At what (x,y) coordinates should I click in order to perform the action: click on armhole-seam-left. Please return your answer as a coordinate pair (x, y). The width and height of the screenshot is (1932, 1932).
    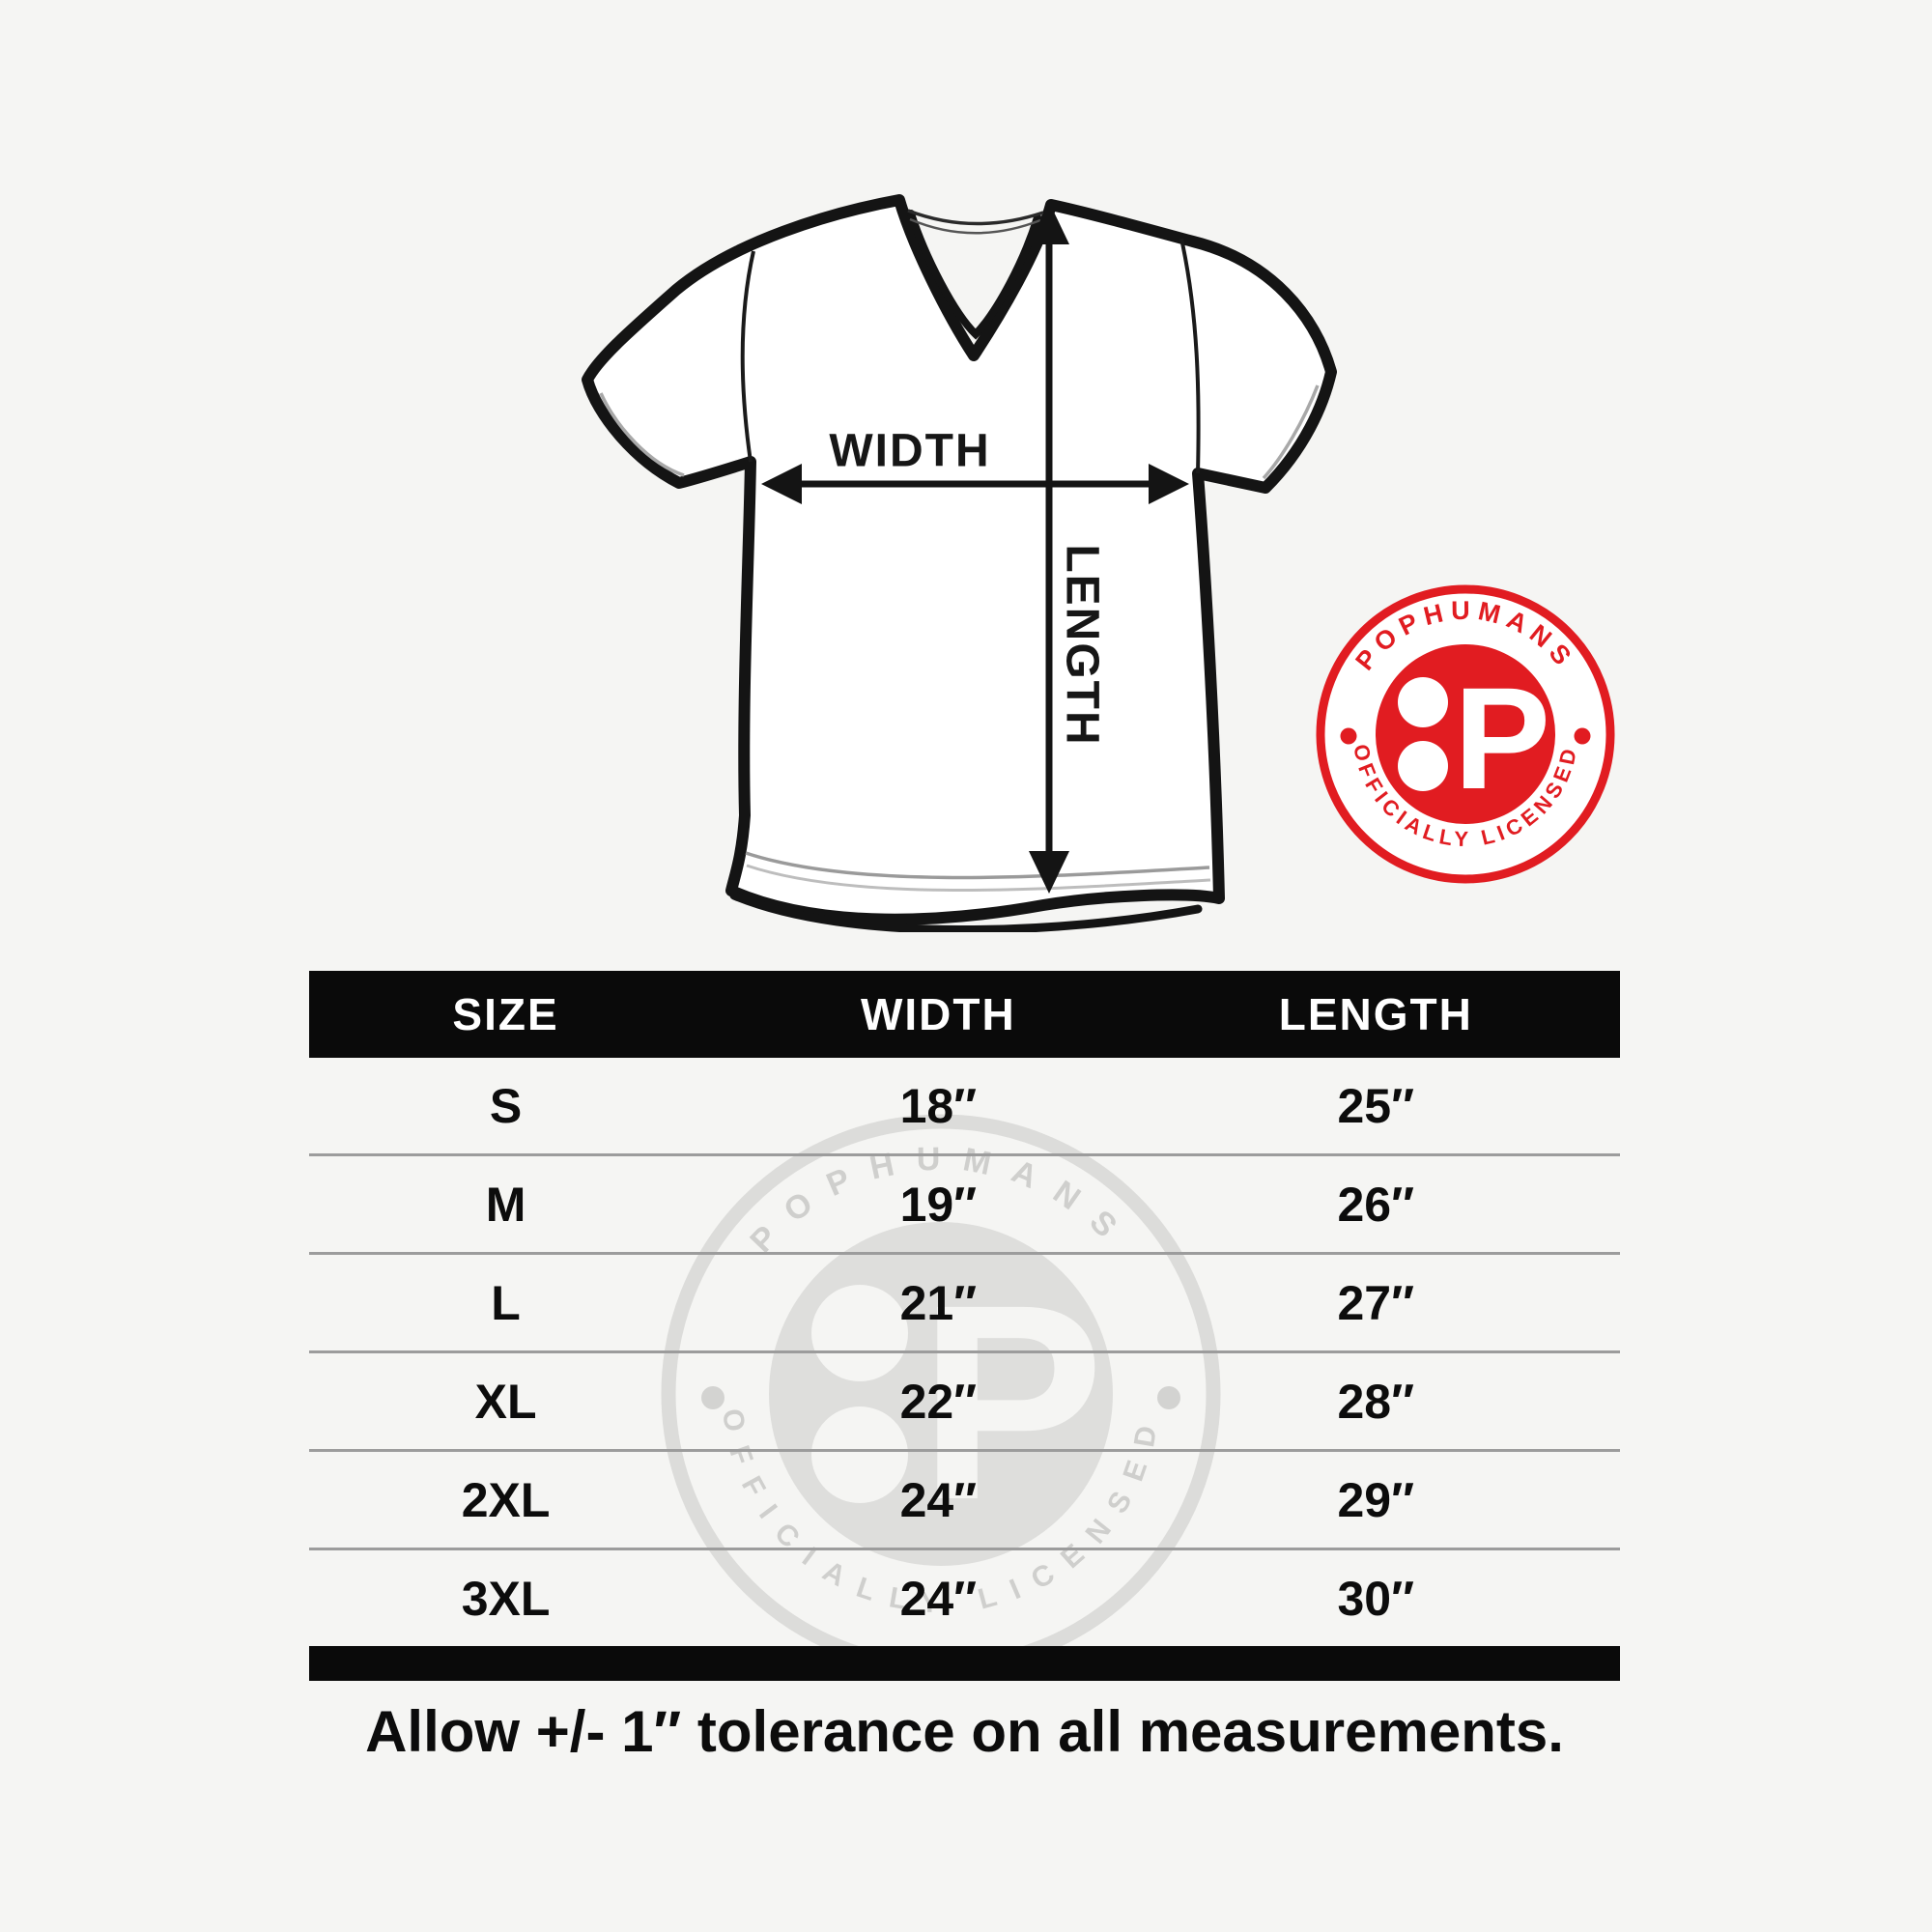
    Looking at the image, I should click on (747, 356).